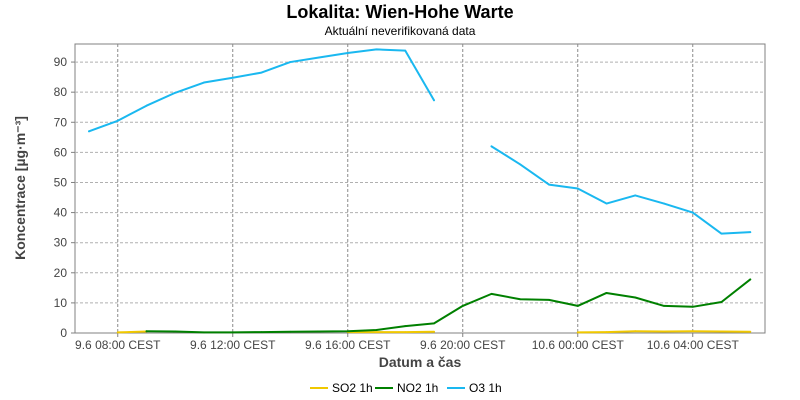 This screenshot has width=800, height=400. I want to click on legend-label: NO2 1h, so click(417, 388).